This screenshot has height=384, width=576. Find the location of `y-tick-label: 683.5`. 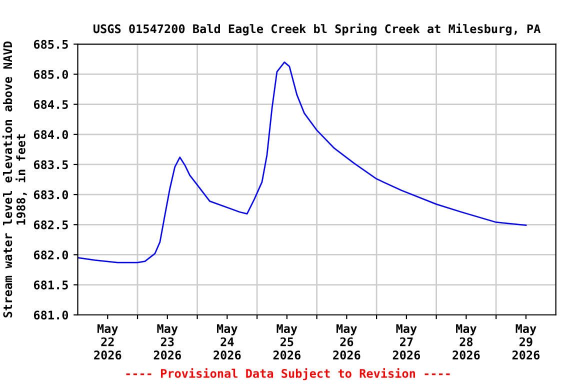

y-tick-label: 683.5 is located at coordinates (51, 165).